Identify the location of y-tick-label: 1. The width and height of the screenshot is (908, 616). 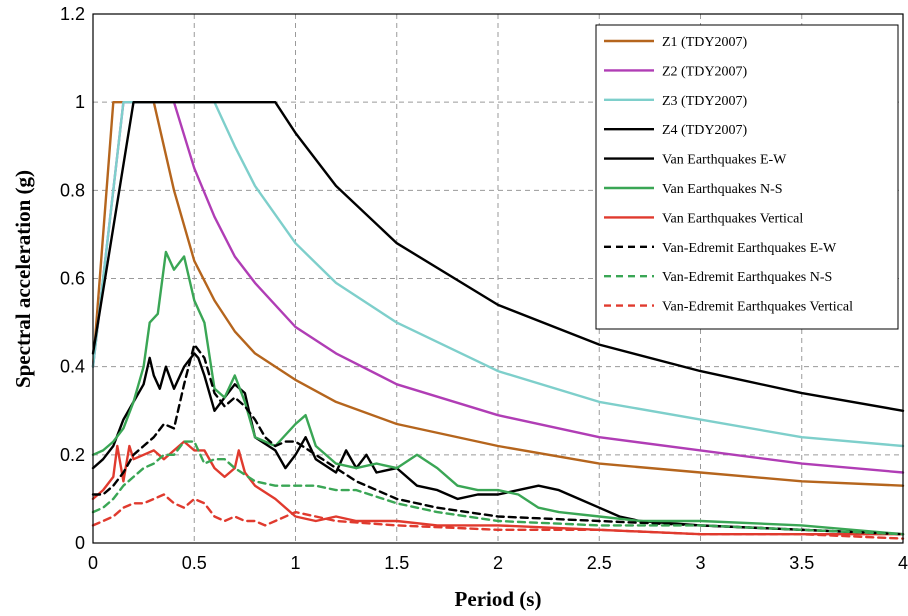
(80, 102).